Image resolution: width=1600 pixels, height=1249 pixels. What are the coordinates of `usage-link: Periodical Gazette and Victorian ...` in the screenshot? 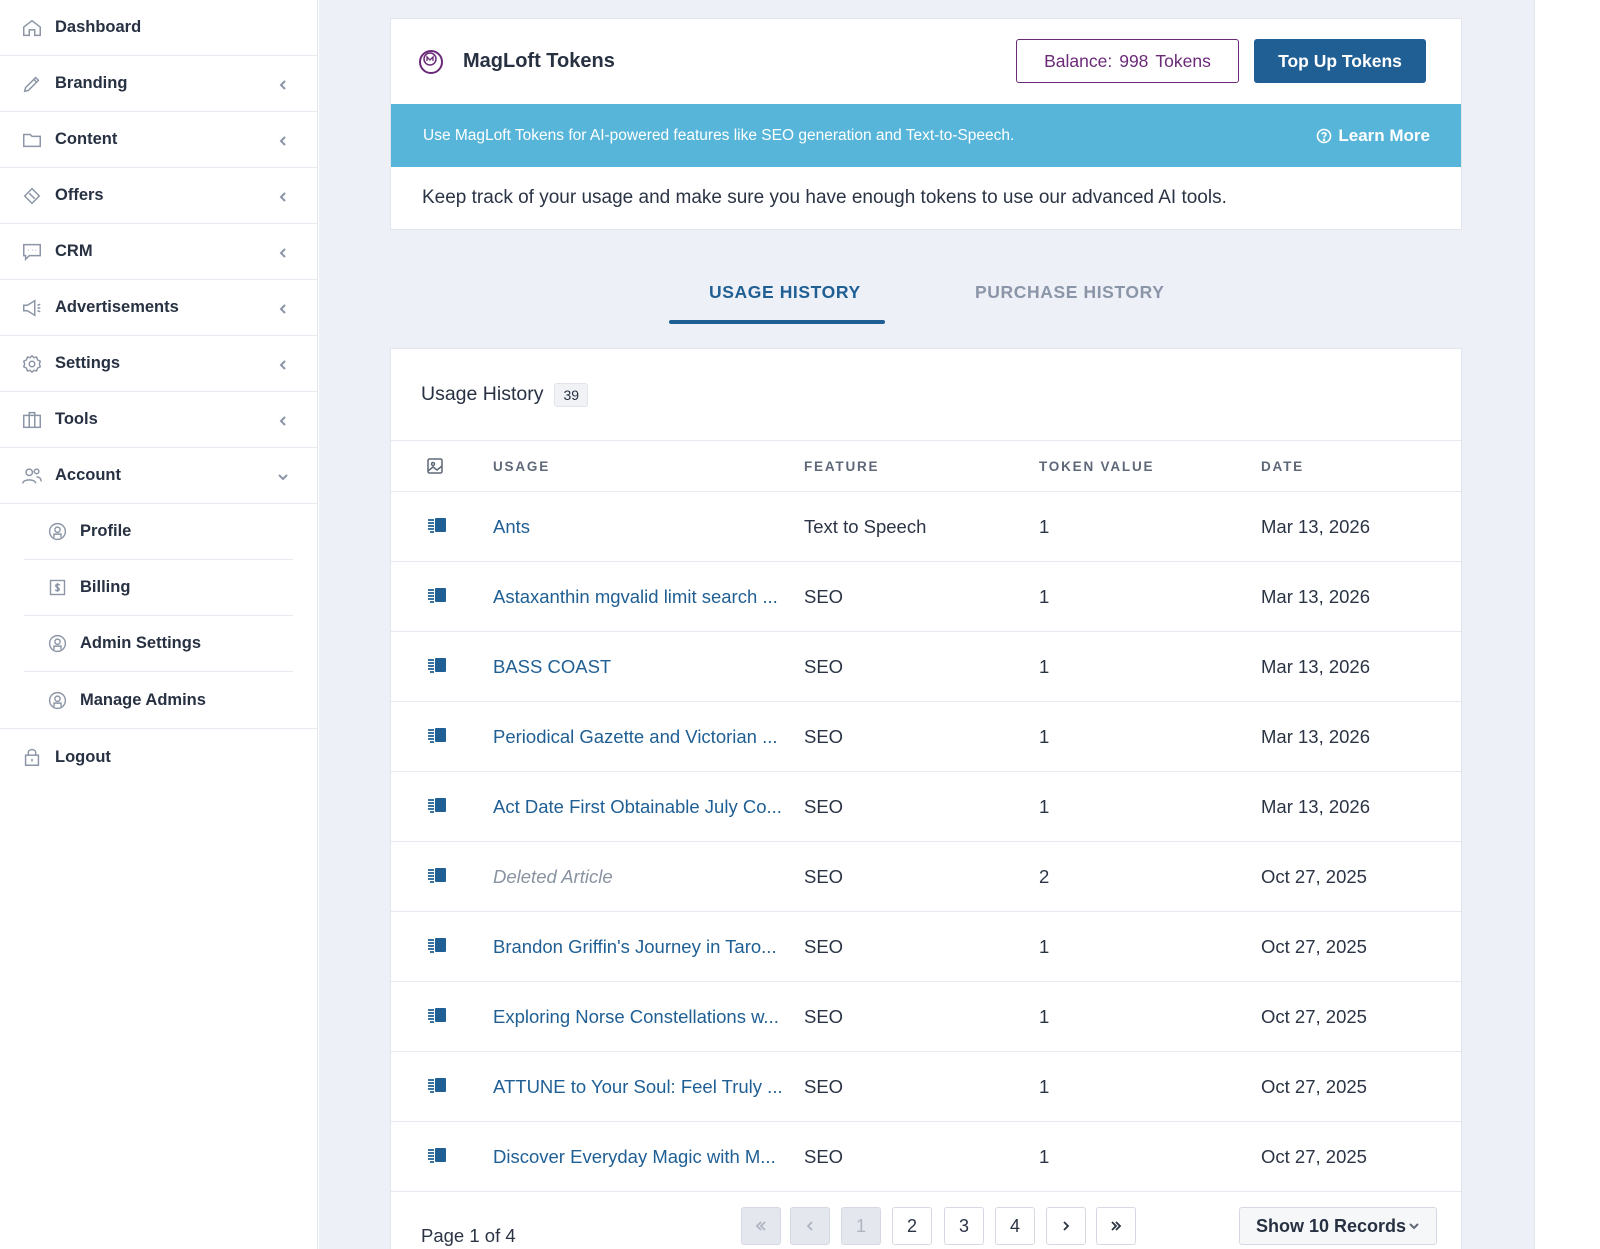 It's located at (635, 736).